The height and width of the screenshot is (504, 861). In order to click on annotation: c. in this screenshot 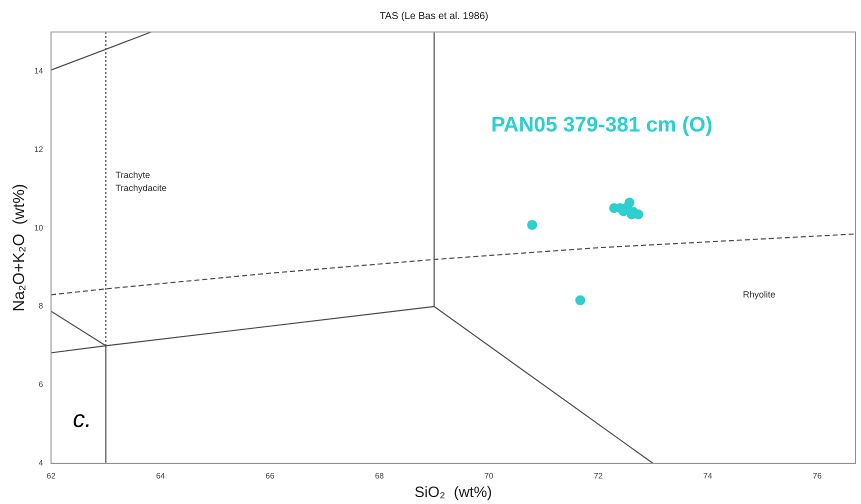, I will do `click(82, 419)`.